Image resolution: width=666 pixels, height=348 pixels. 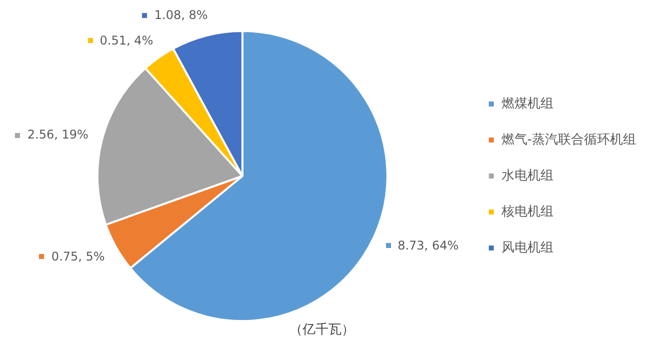 What do you see at coordinates (527, 248) in the screenshot?
I see `legend-label: 风电机组` at bounding box center [527, 248].